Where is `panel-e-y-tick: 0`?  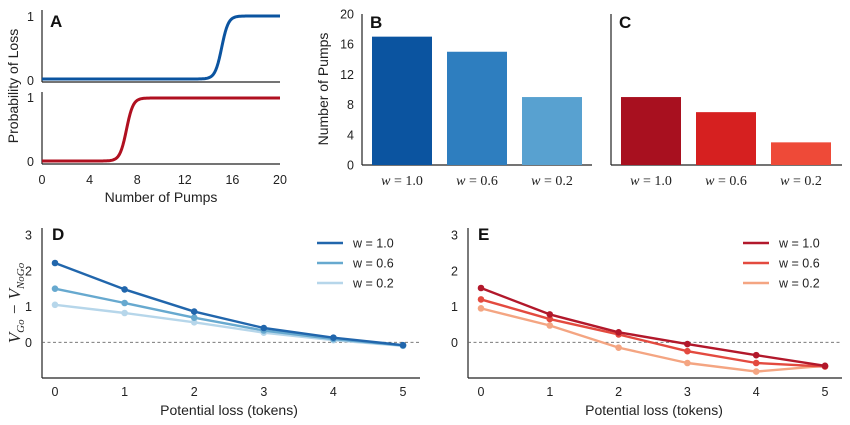 panel-e-y-tick: 0 is located at coordinates (454, 343).